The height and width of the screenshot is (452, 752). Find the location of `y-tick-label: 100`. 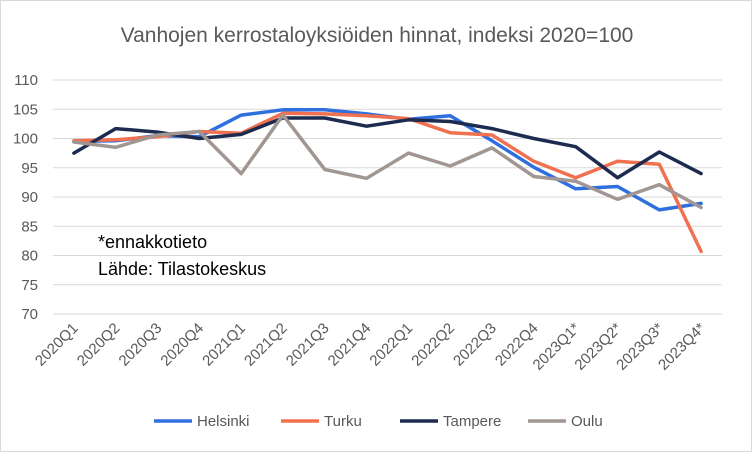

y-tick-label: 100 is located at coordinates (25, 139).